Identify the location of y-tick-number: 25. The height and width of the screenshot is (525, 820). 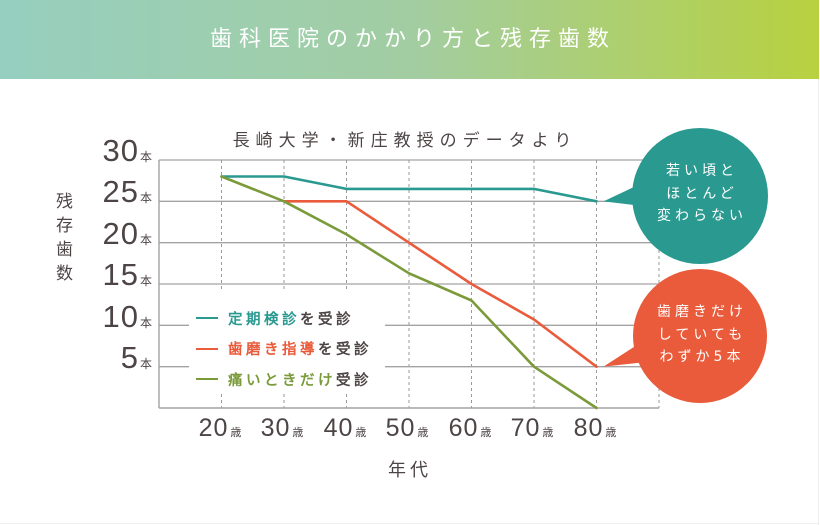
(120, 191).